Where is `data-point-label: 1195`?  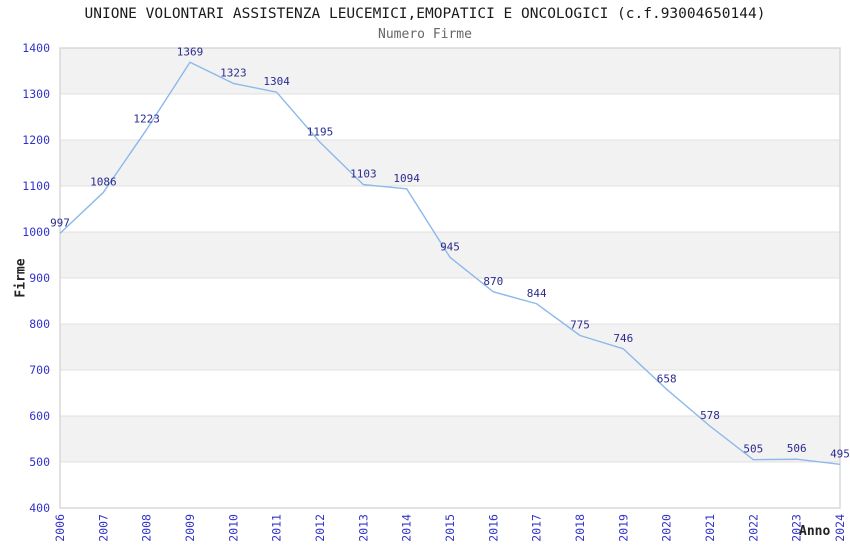
data-point-label: 1195 is located at coordinates (320, 131).